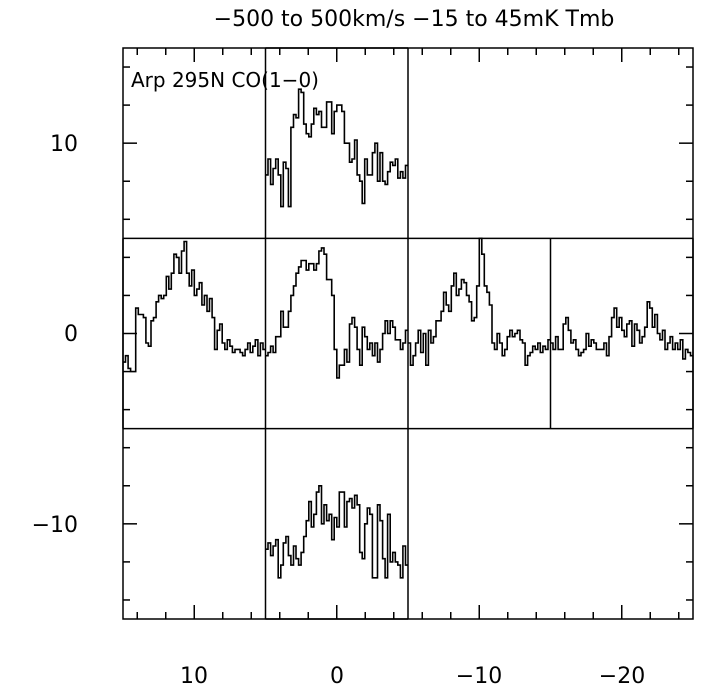  Describe the element at coordinates (479, 676) in the screenshot. I see `x-tick-label: −10` at that location.